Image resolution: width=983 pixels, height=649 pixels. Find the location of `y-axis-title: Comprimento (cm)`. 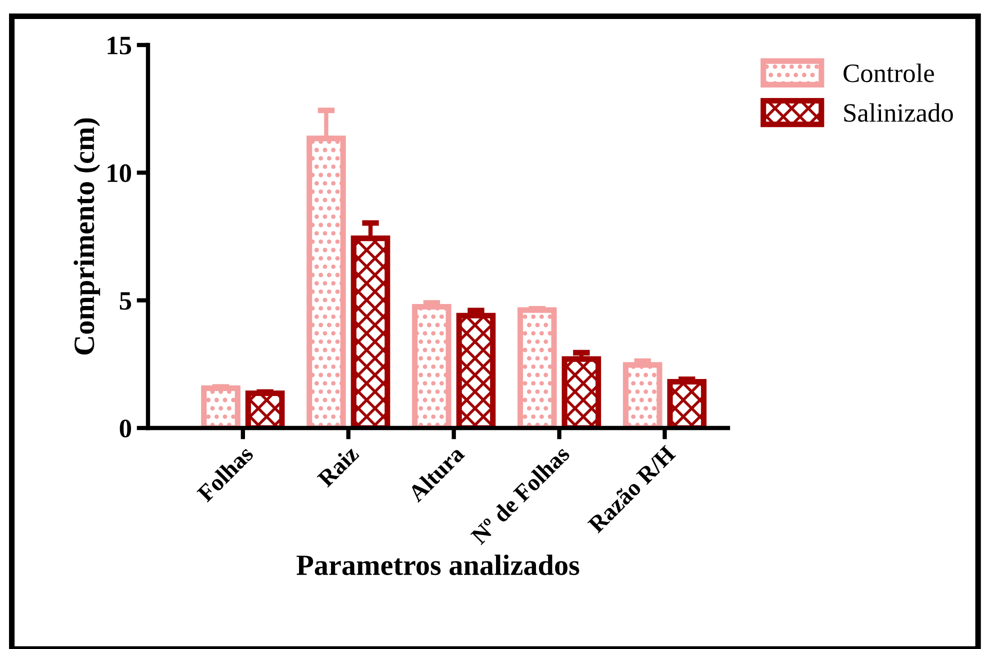

y-axis-title: Comprimento (cm) is located at coordinates (87, 236).